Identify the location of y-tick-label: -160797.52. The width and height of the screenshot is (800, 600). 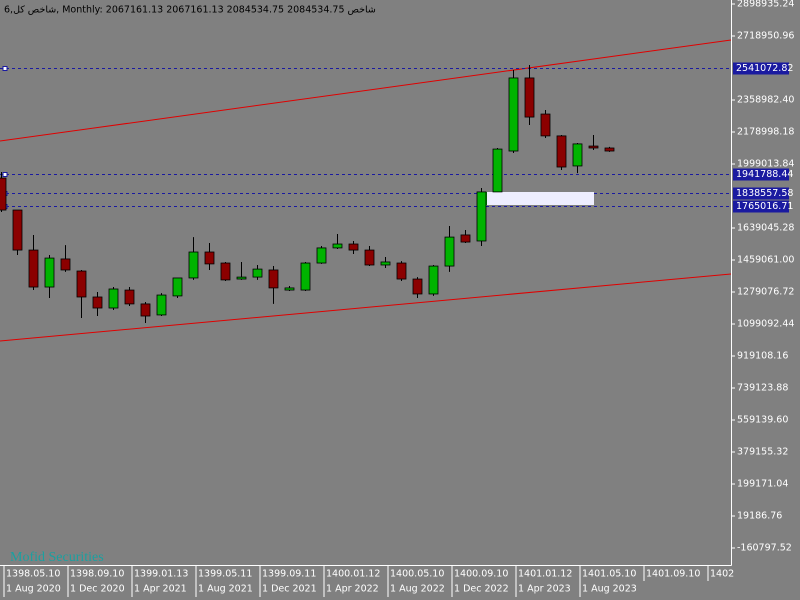
(764, 548).